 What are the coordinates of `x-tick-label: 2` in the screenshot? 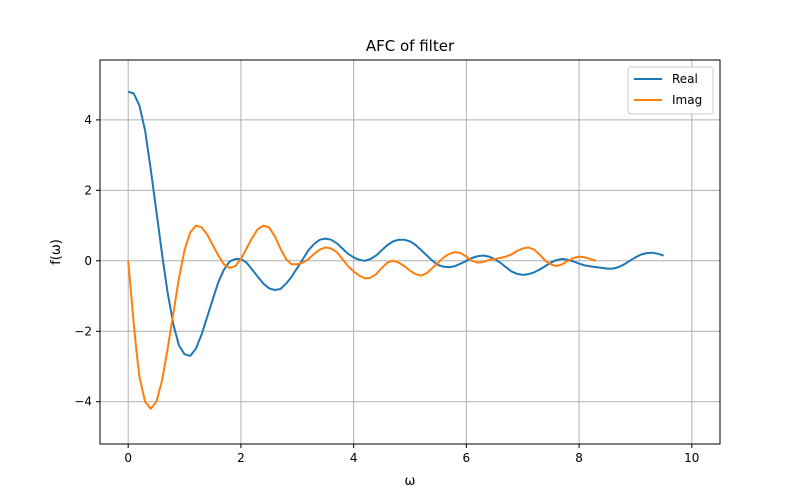 It's located at (241, 458).